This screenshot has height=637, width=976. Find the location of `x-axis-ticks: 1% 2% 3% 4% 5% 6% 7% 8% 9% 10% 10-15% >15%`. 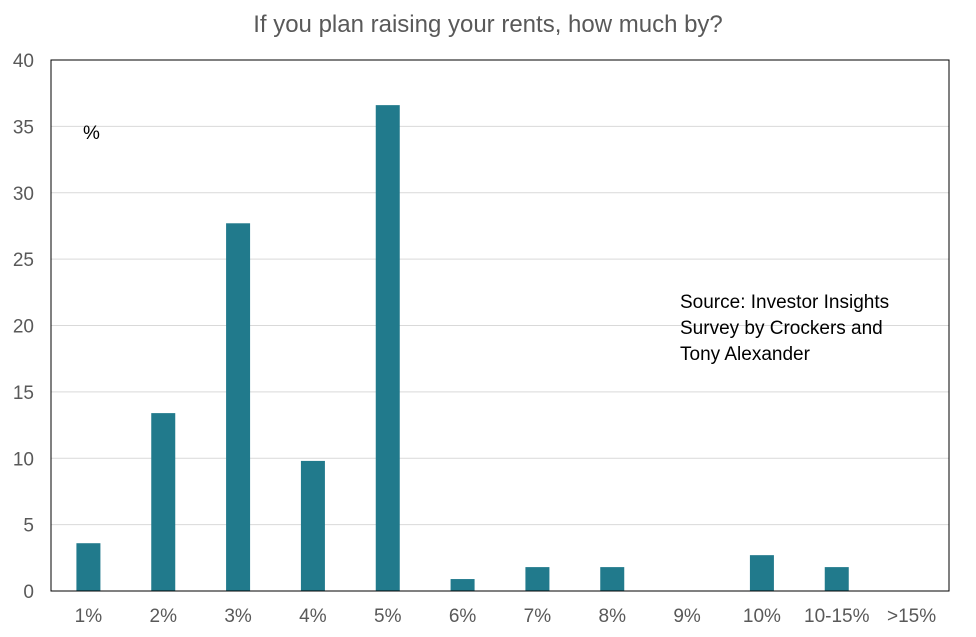

x-axis-ticks: 1% 2% 3% 4% 5% 6% 7% 8% 9% 10% 10-15% >15% is located at coordinates (506, 616).